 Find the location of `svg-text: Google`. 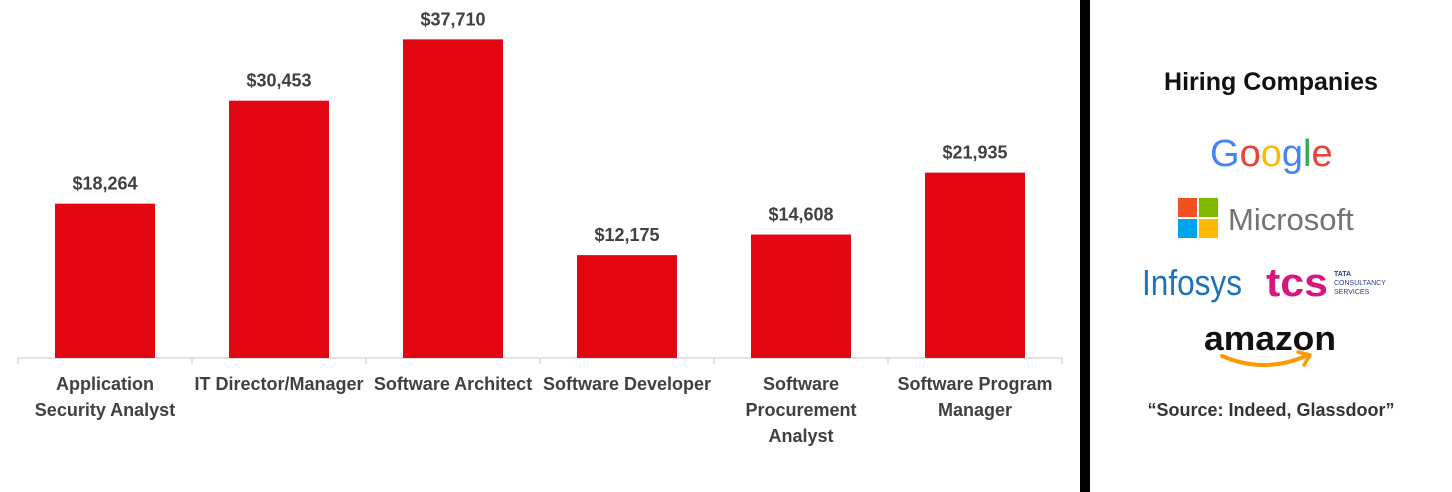

svg-text: Google is located at coordinates (1271, 154).